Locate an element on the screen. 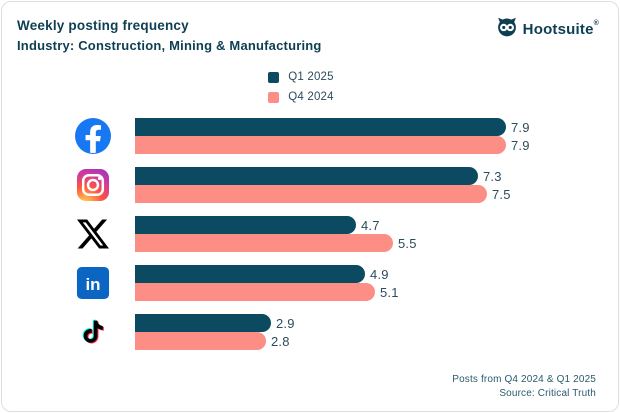  bar-value-label: 4.9 is located at coordinates (379, 274).